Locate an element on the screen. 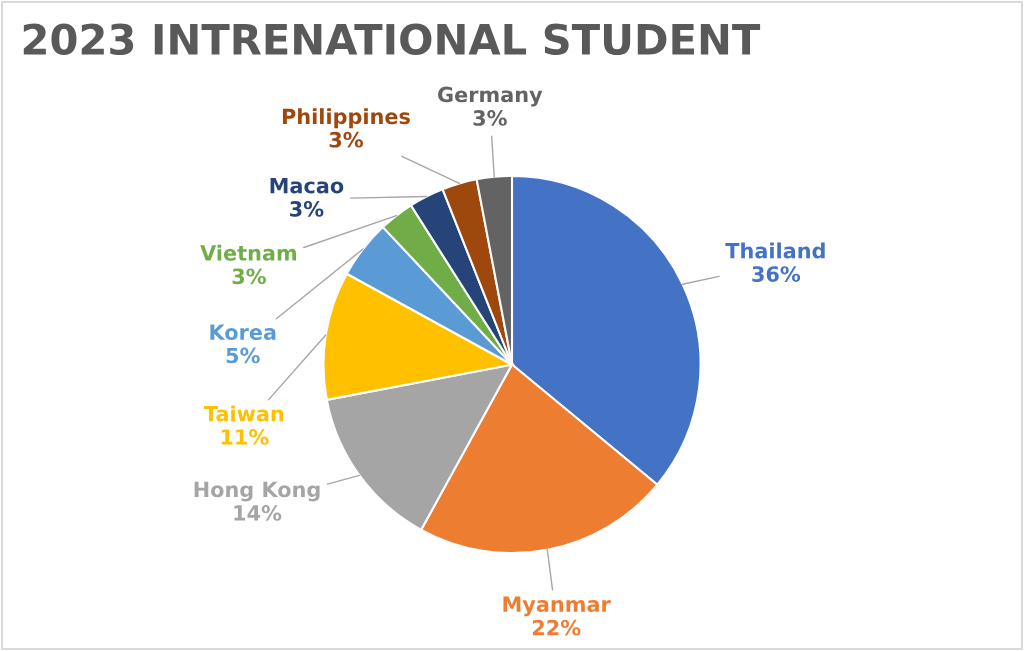 This screenshot has width=1024, height=651. slice-label: Macao is located at coordinates (307, 185).